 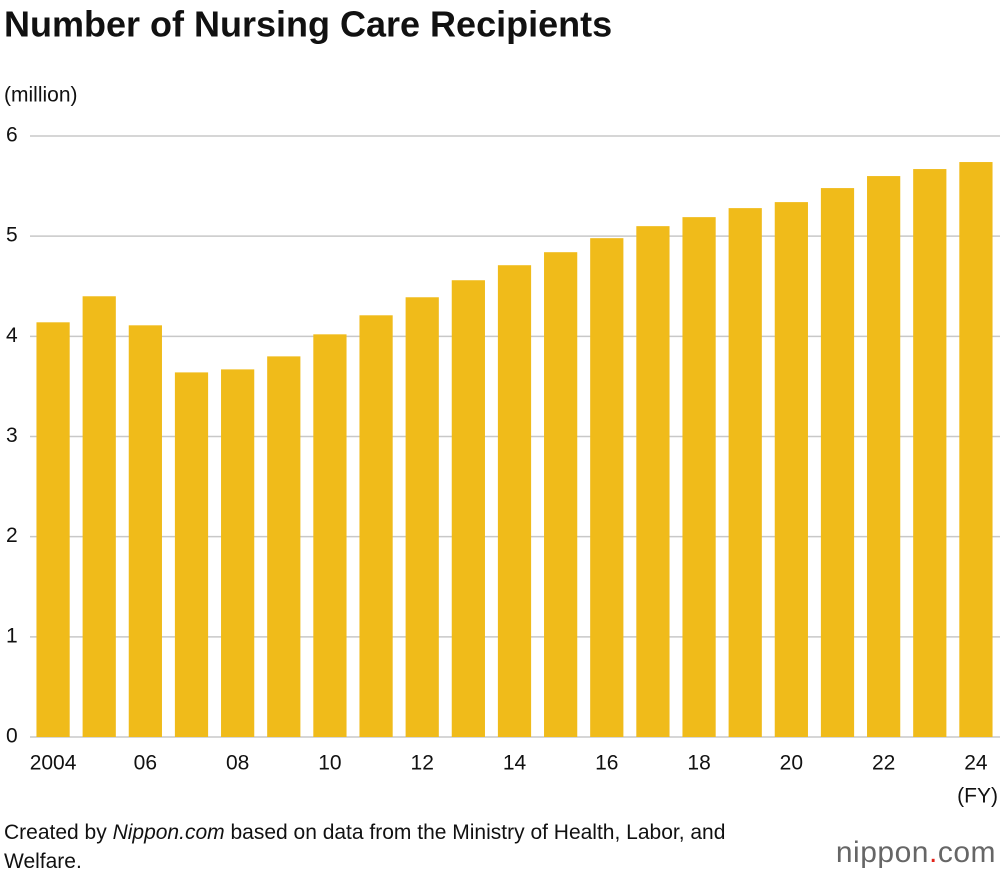 I want to click on source-site: Nippon.com, so click(x=168, y=832).